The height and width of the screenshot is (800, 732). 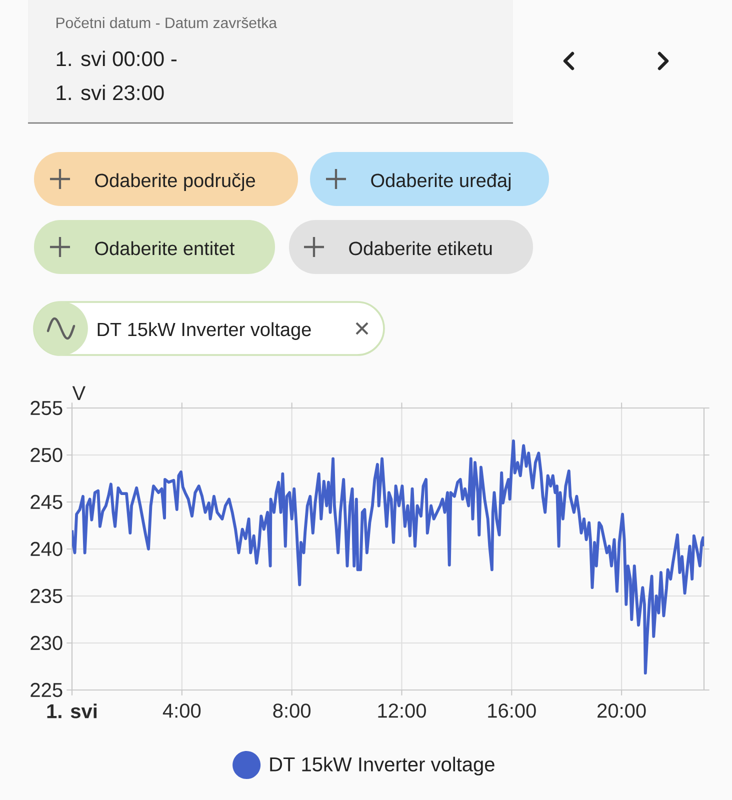 I want to click on x-tick-label: 20:00, so click(x=622, y=711).